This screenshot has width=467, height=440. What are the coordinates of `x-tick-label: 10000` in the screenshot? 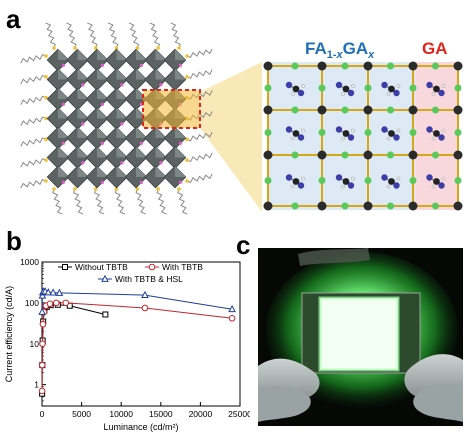 It's located at (121, 414).